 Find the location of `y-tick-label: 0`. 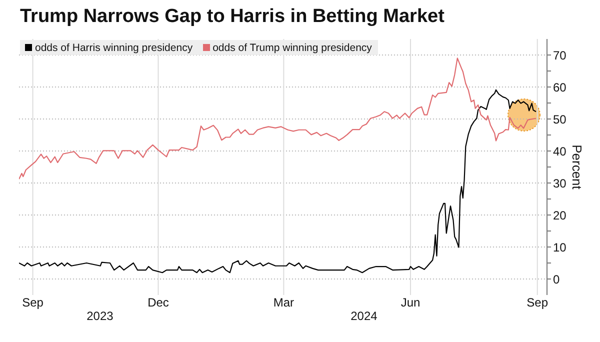

y-tick-label: 0 is located at coordinates (556, 279).